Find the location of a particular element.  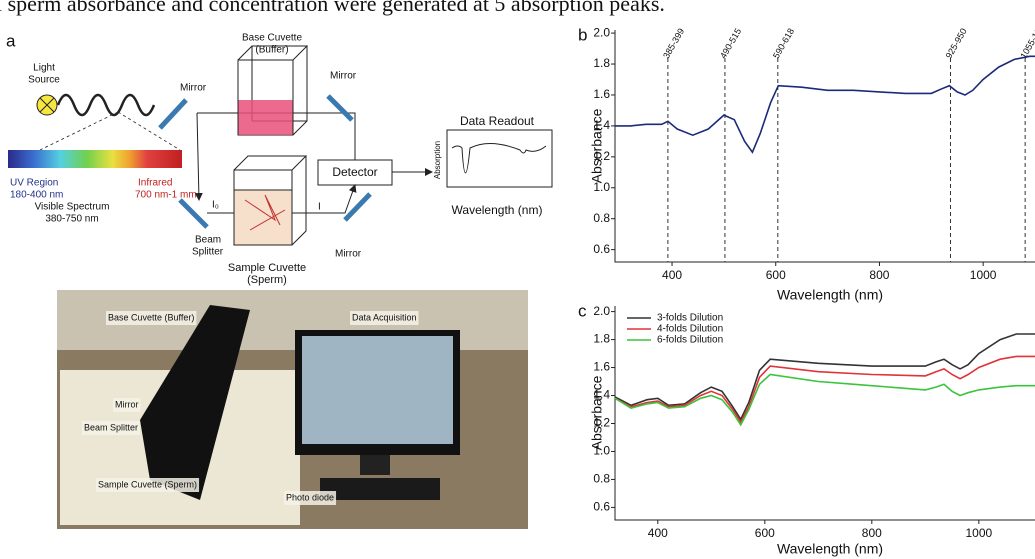

label: (Buffer) is located at coordinates (271, 50).